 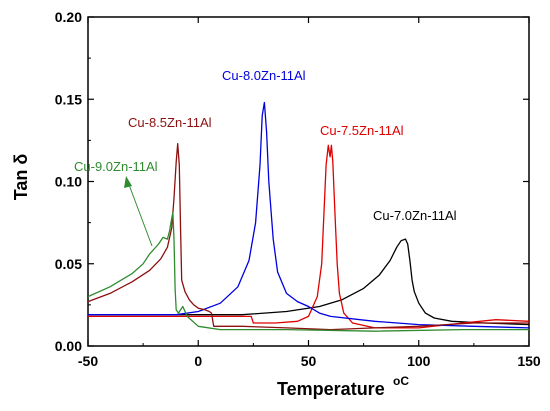 I want to click on label-cu-7-5zn: Cu-7.5Zn-11Al, so click(x=362, y=130).